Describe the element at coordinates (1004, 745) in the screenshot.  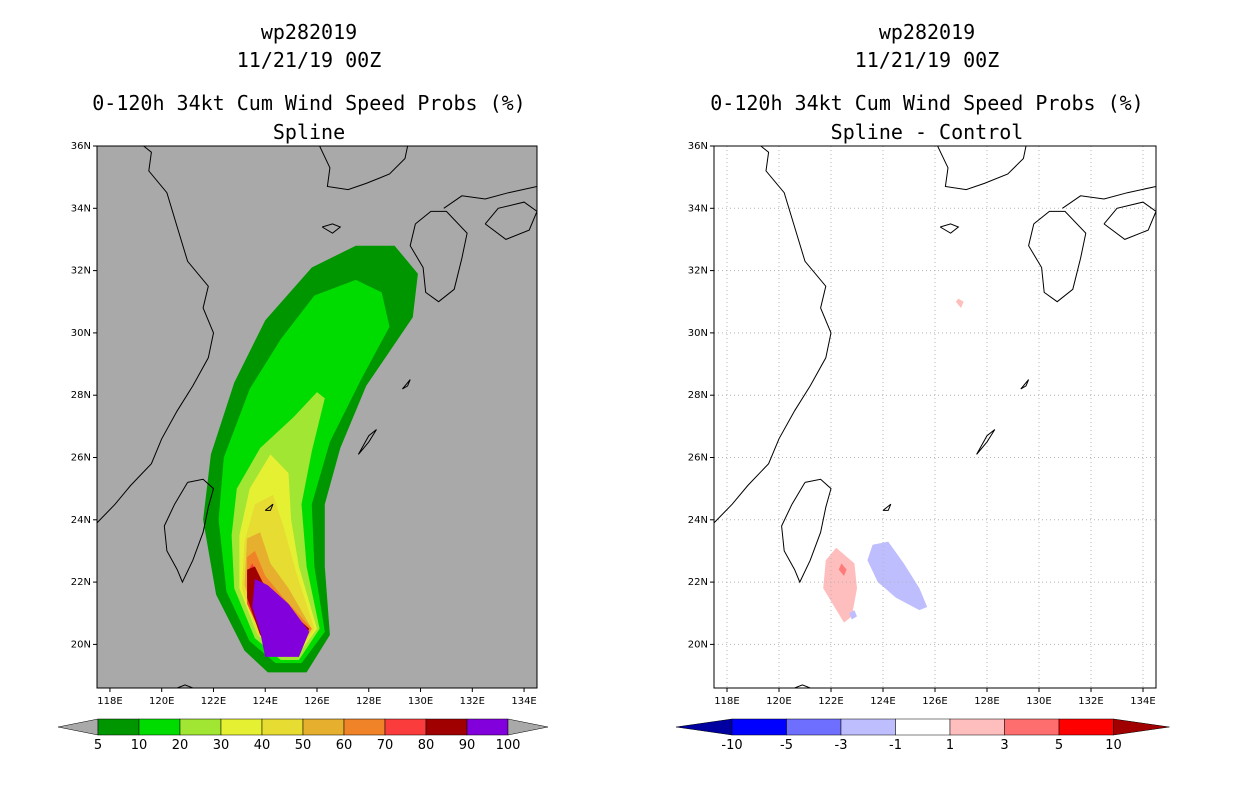
I see `colorbar-label: 3` at that location.